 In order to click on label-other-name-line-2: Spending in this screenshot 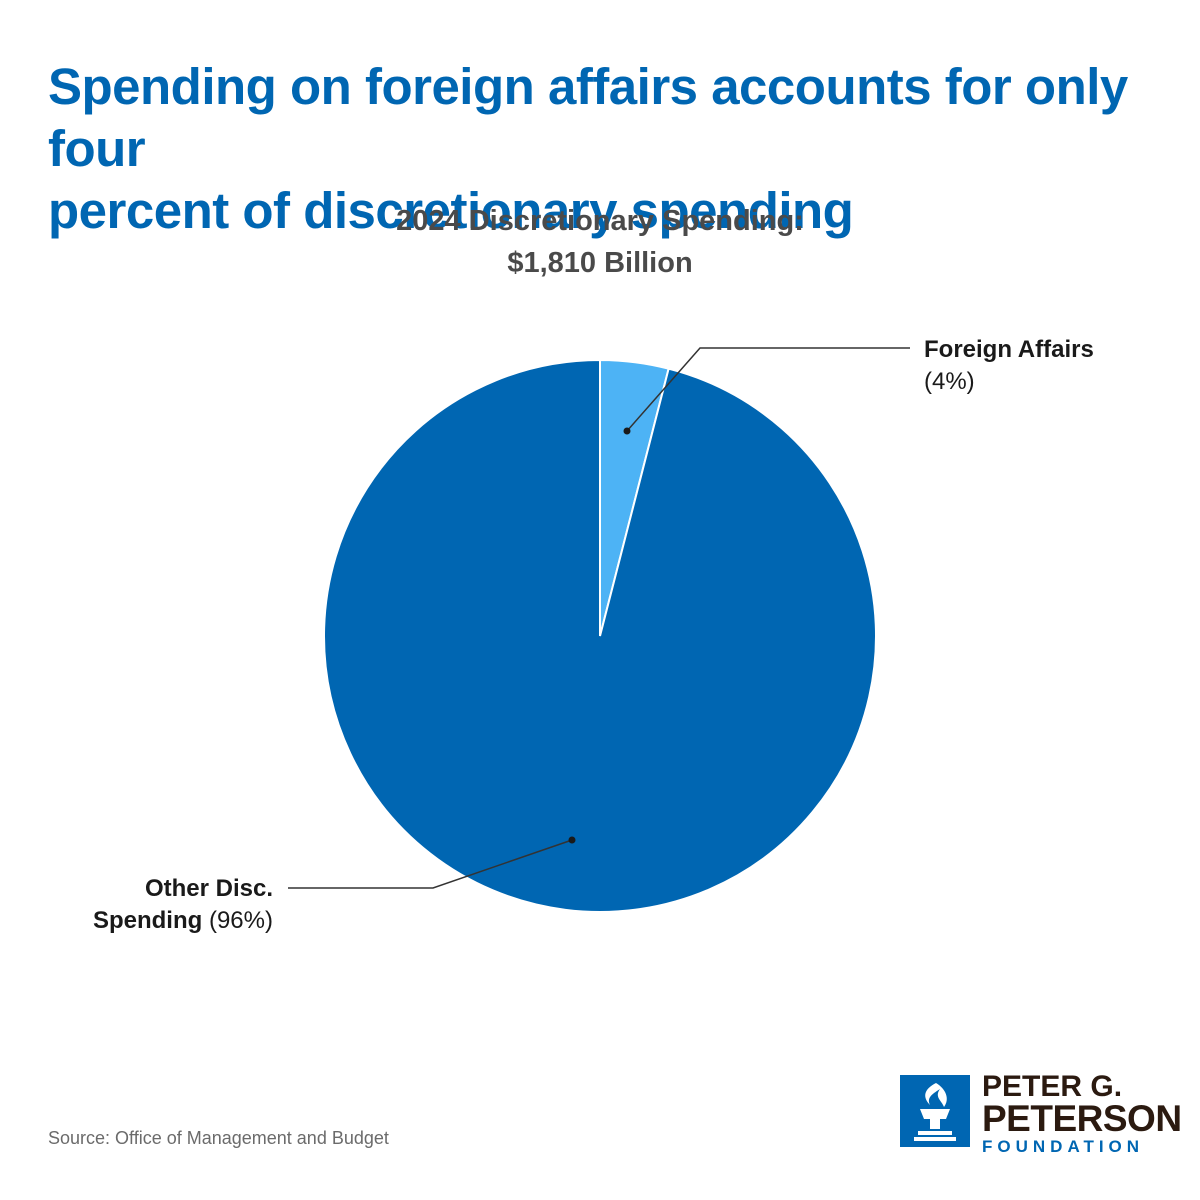, I will do `click(147, 920)`.